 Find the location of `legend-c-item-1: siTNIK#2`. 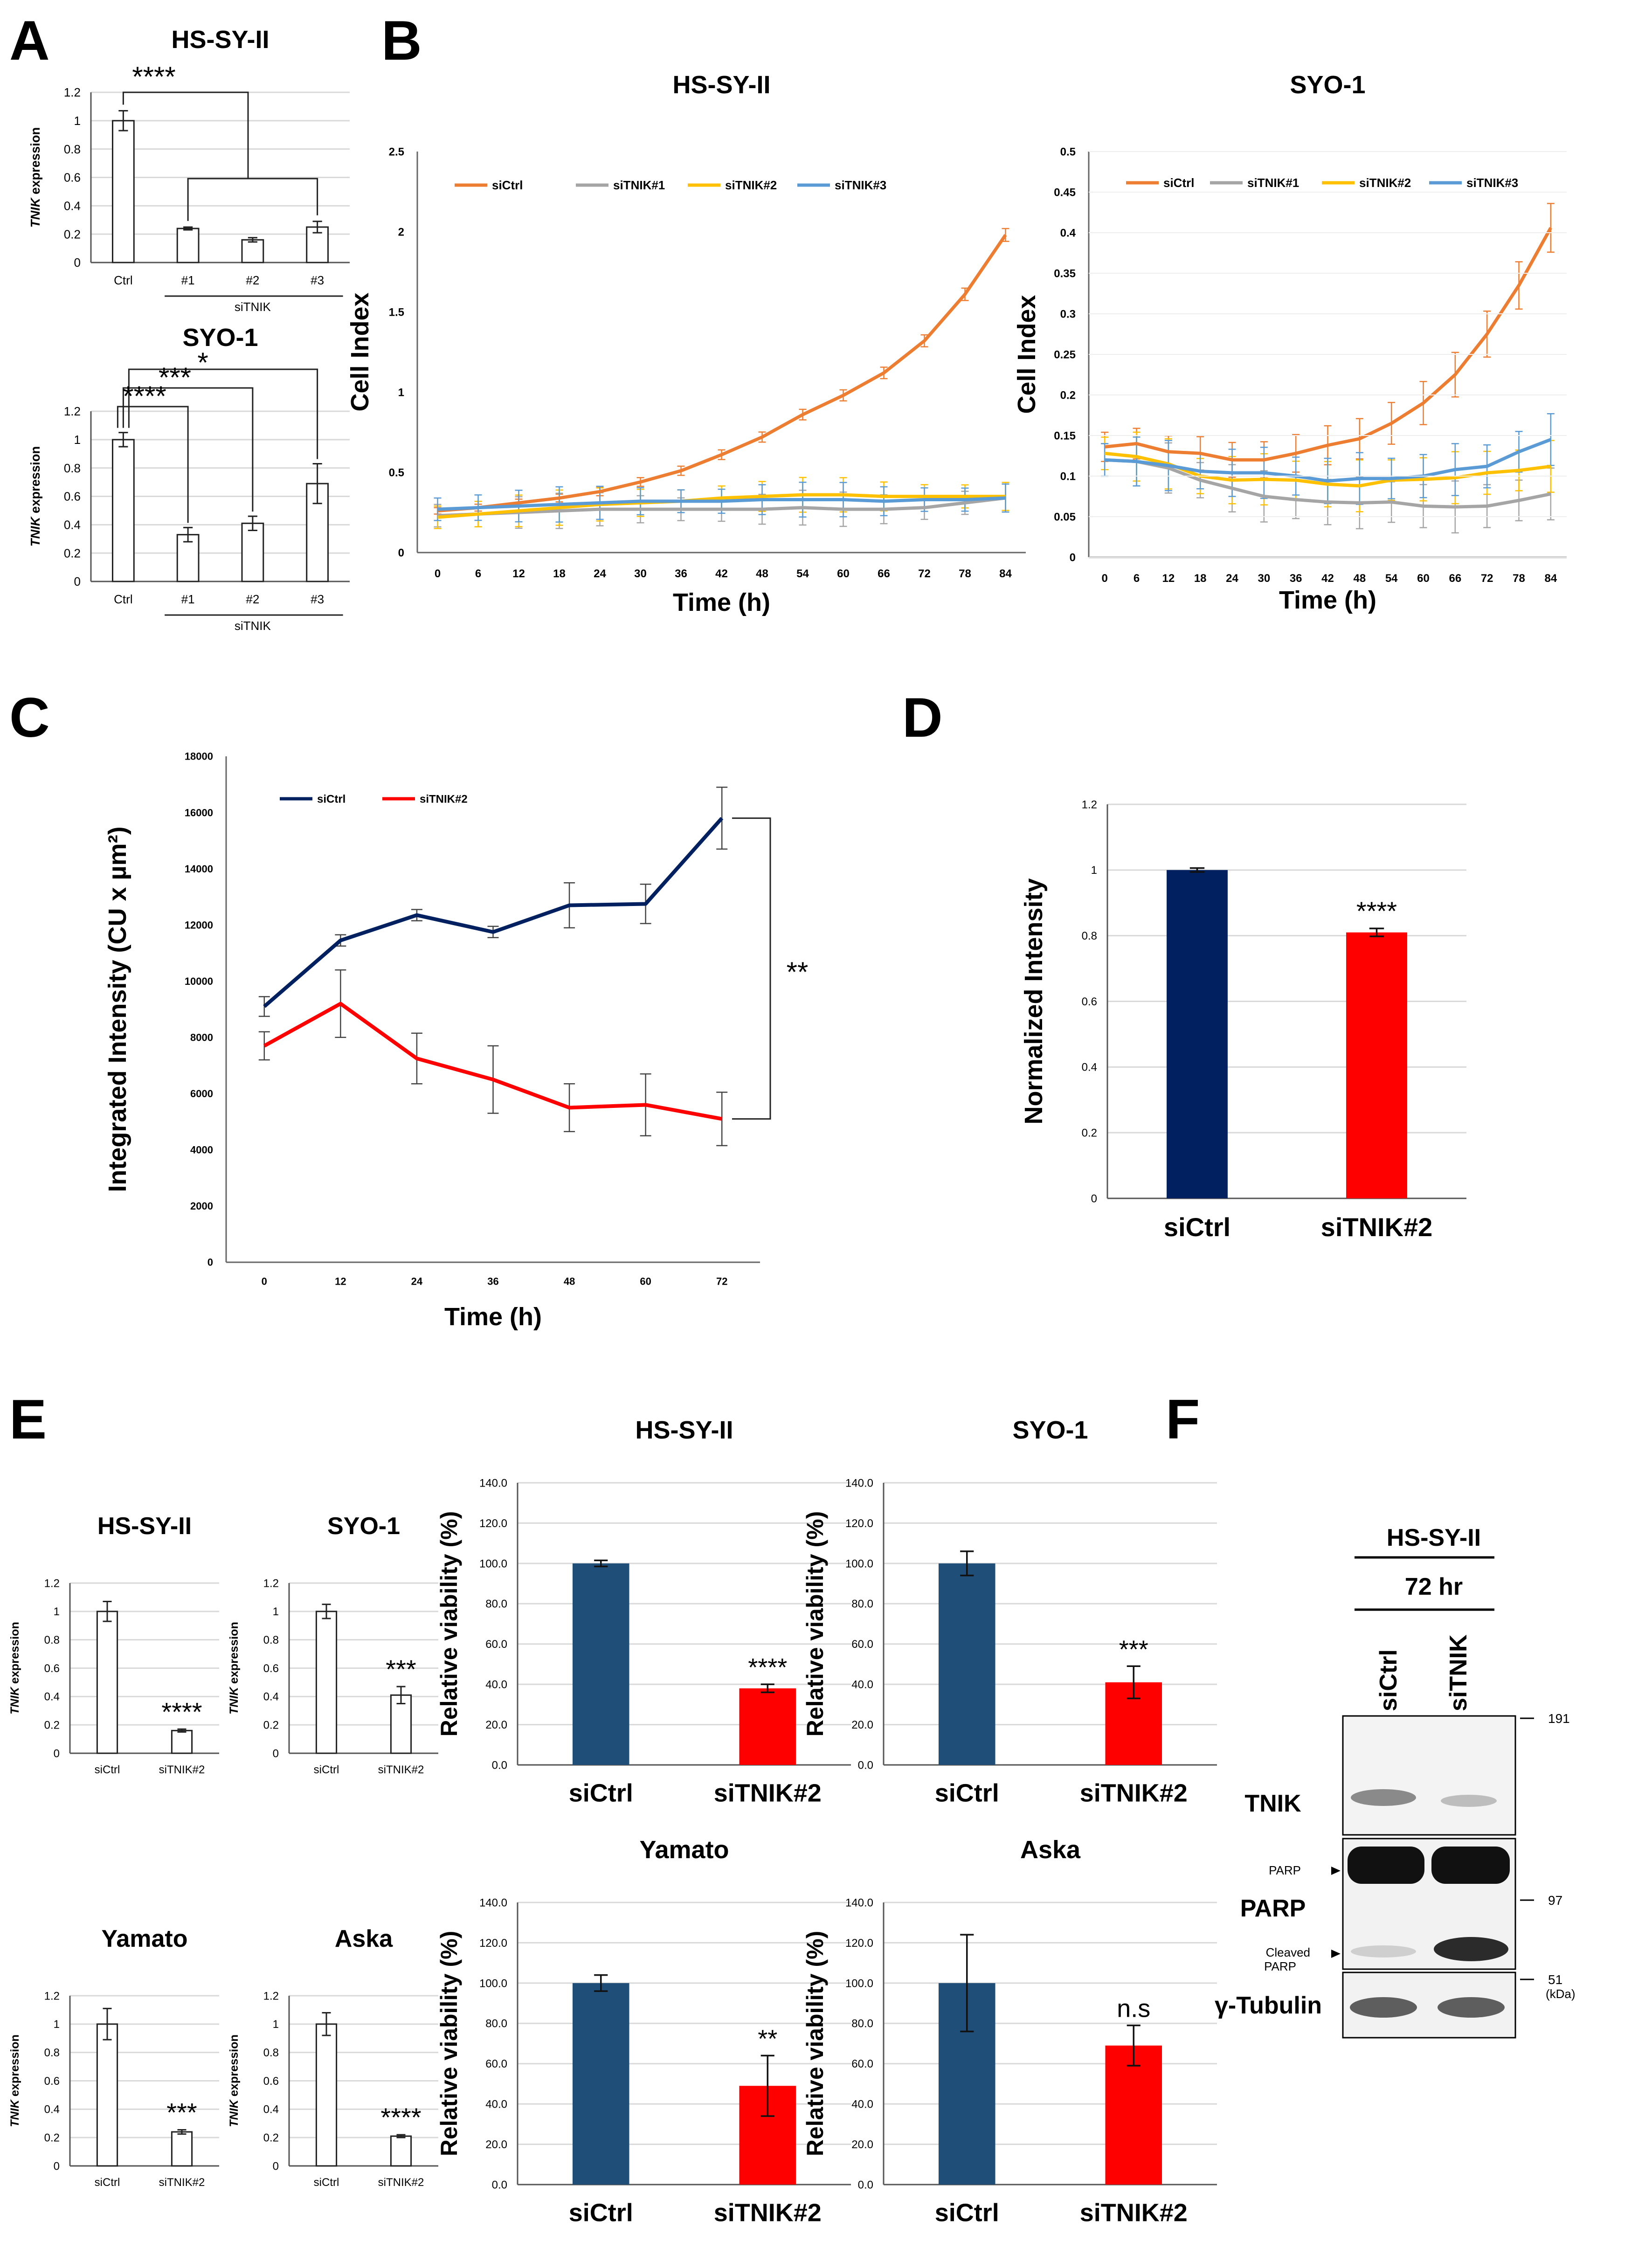

legend-c-item-1: siTNIK#2 is located at coordinates (444, 799).